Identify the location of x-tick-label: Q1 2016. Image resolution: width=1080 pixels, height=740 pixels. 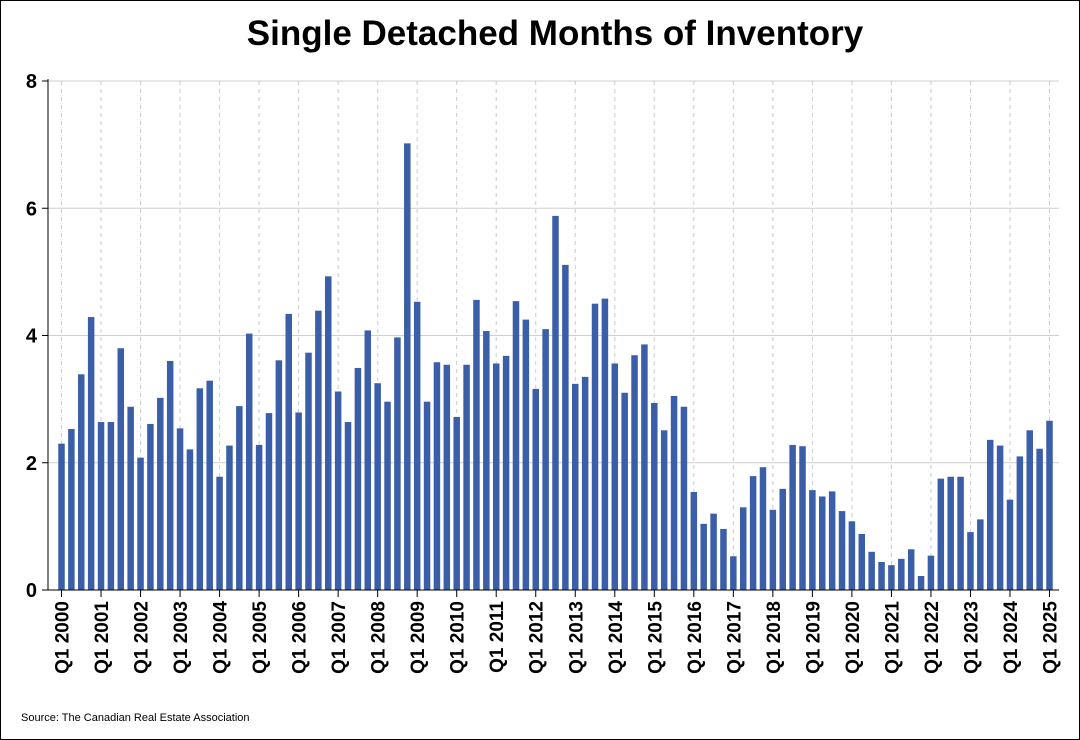
(695, 637).